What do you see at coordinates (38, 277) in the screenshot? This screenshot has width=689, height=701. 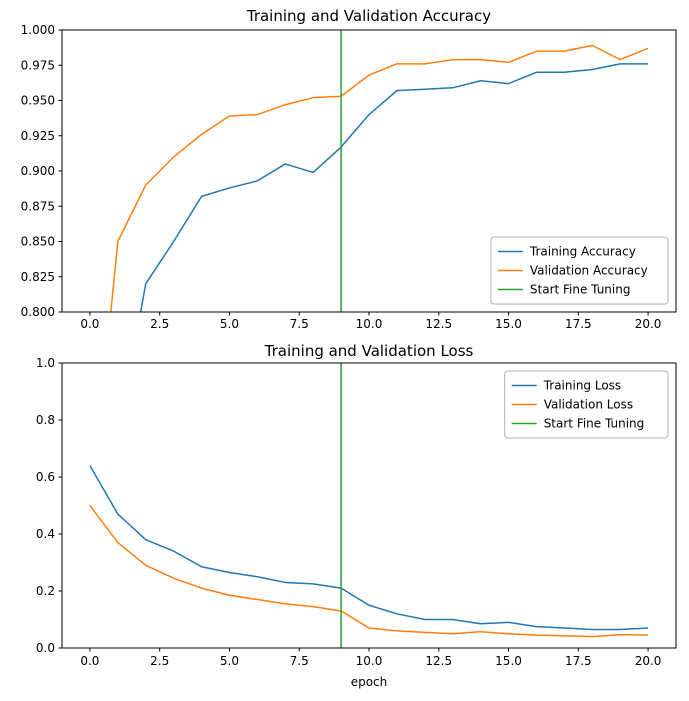 I see `y-tick-label: 0.825` at bounding box center [38, 277].